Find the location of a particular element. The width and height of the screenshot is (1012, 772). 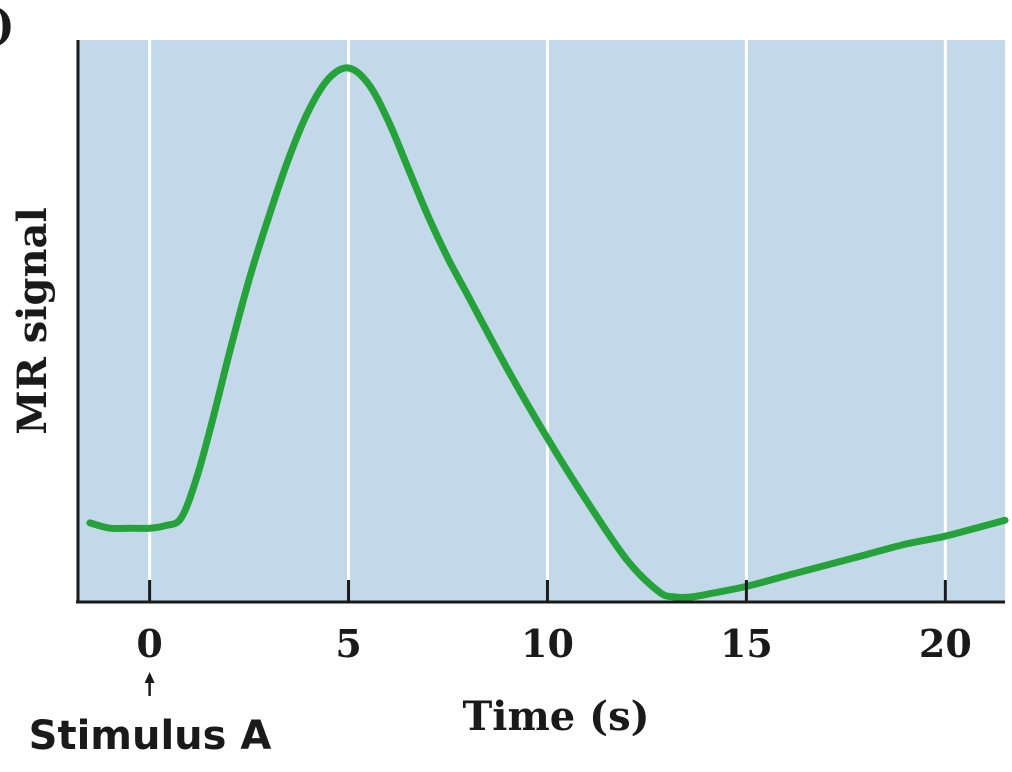

panel-label: ) is located at coordinates (7, 25).